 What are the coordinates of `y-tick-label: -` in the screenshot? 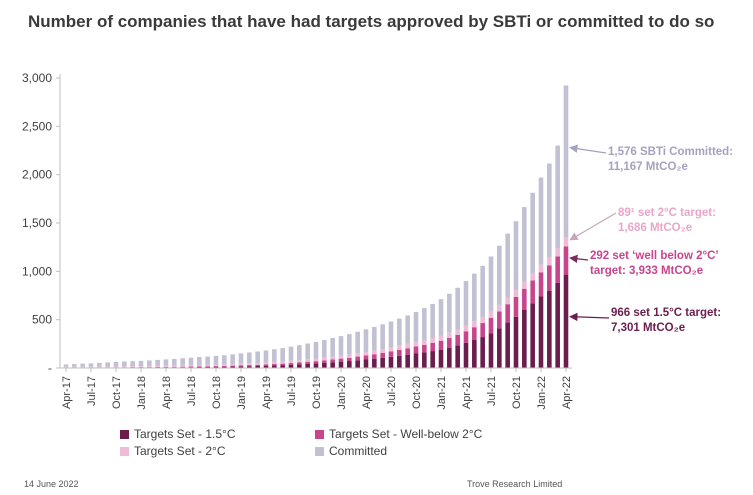 It's located at (50, 368).